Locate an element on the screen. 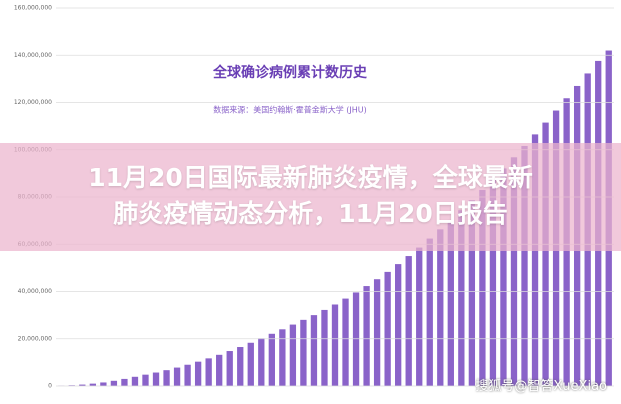 This screenshot has width=621, height=404. y-tick-label: 0 is located at coordinates (50, 386).